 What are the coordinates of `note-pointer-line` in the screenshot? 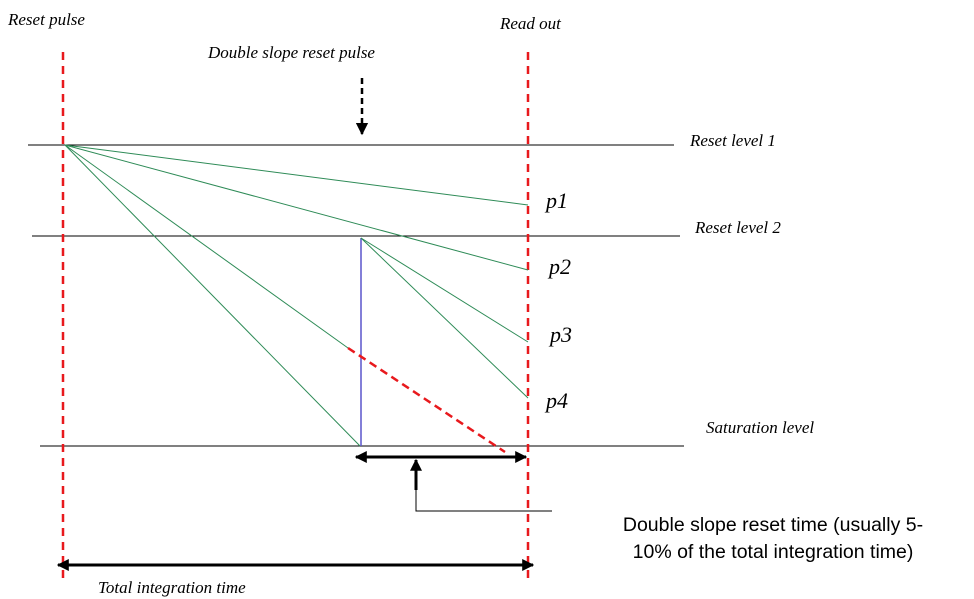 It's located at (483, 487).